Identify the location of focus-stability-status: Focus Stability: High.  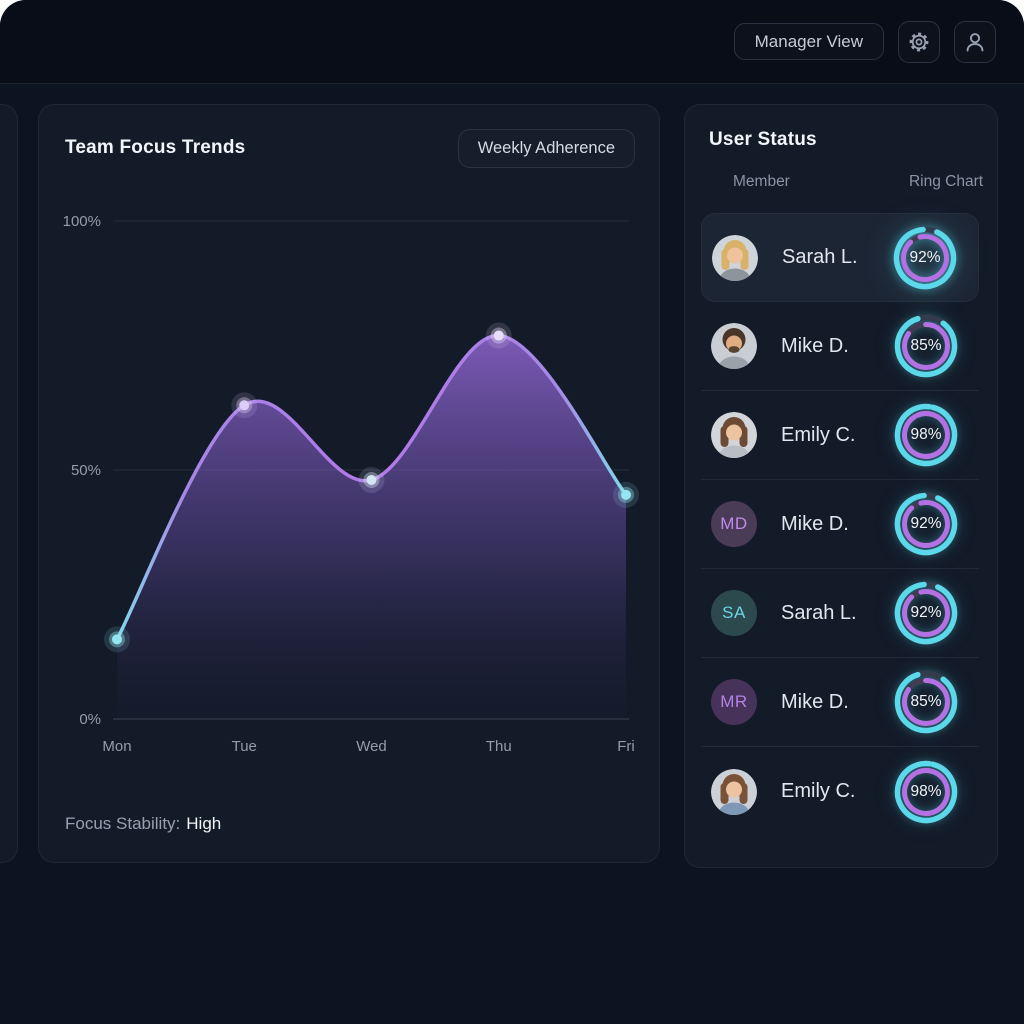
(143, 824).